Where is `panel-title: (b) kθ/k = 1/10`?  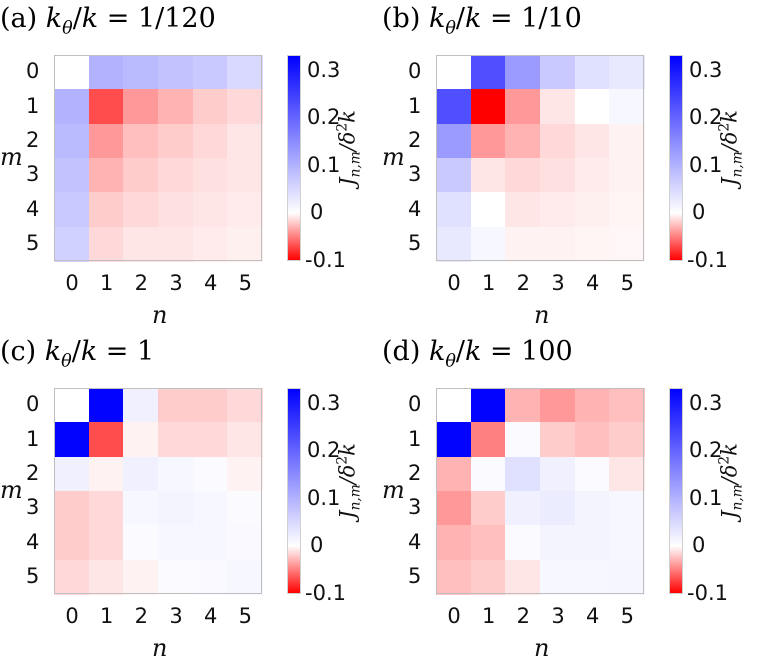 panel-title: (b) kθ/k = 1/10 is located at coordinates (482, 21).